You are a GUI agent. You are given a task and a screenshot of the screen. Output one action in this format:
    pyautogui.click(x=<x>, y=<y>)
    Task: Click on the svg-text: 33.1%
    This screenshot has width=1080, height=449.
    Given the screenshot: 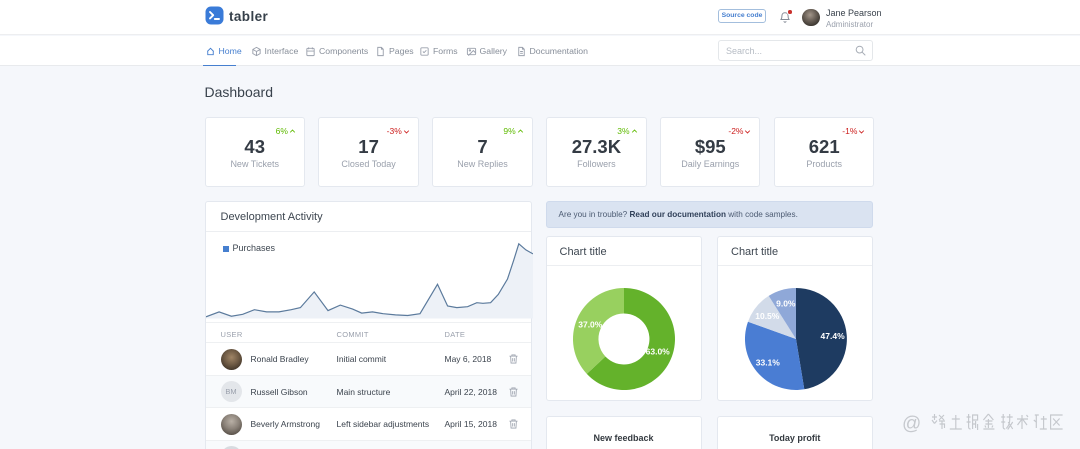 What is the action you would take?
    pyautogui.click(x=768, y=362)
    